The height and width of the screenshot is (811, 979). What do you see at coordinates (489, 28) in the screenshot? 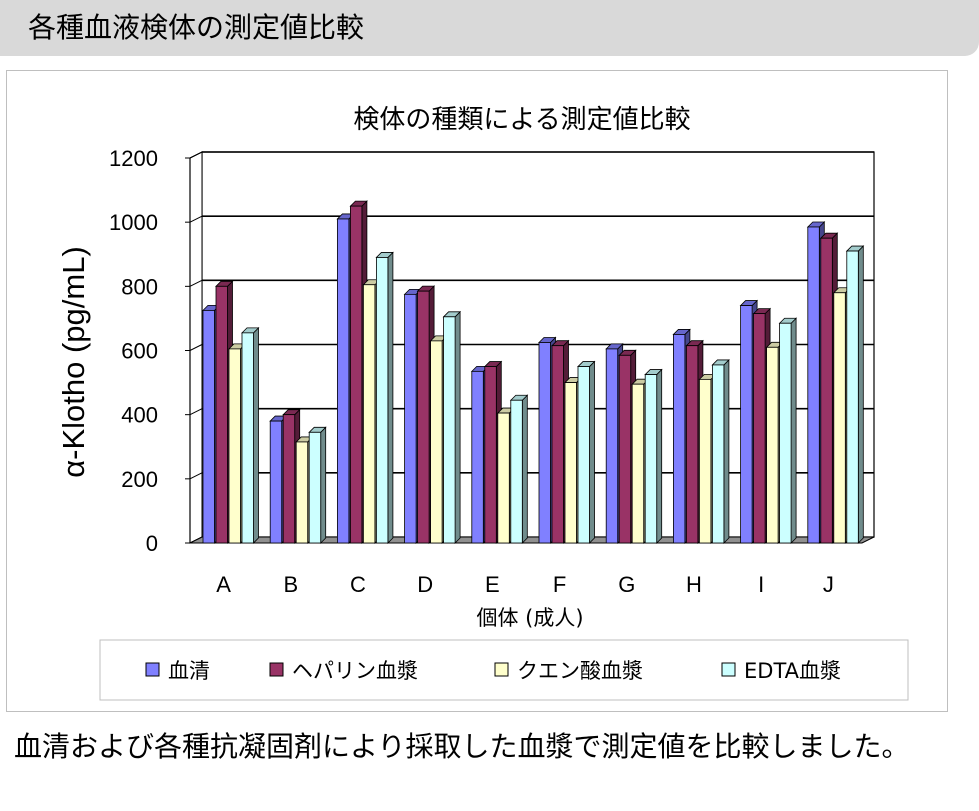
I see `header-bar: 各種血液検体の測定値比較` at bounding box center [489, 28].